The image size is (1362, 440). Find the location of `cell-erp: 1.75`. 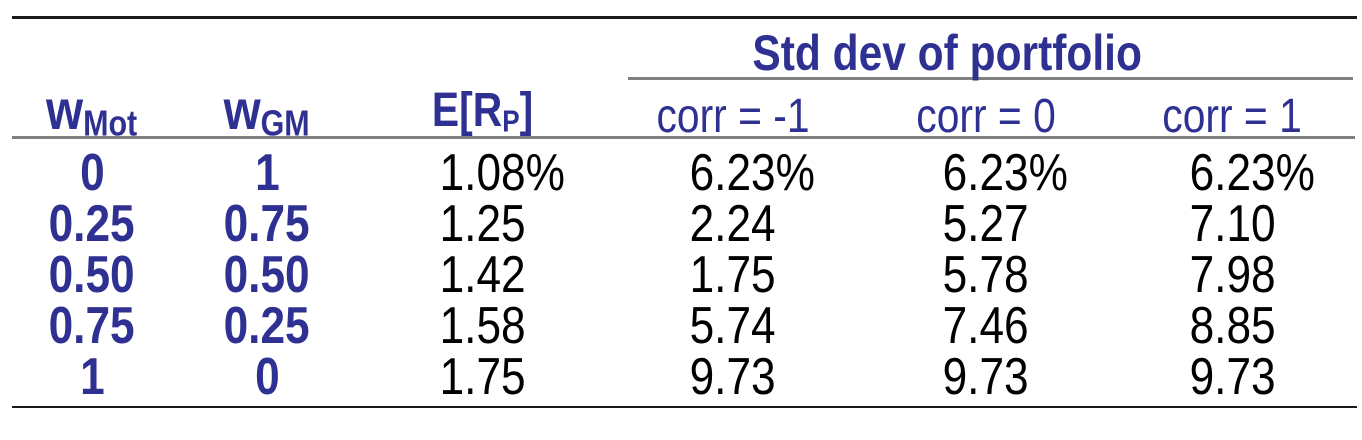

cell-erp: 1.75 is located at coordinates (483, 377).